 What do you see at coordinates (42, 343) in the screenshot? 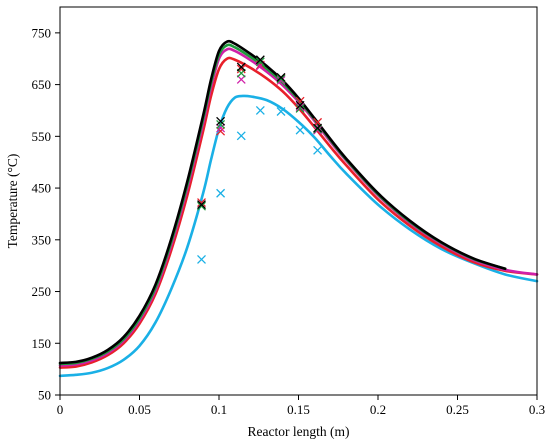
I see `y-tick-label: 150` at bounding box center [42, 343].